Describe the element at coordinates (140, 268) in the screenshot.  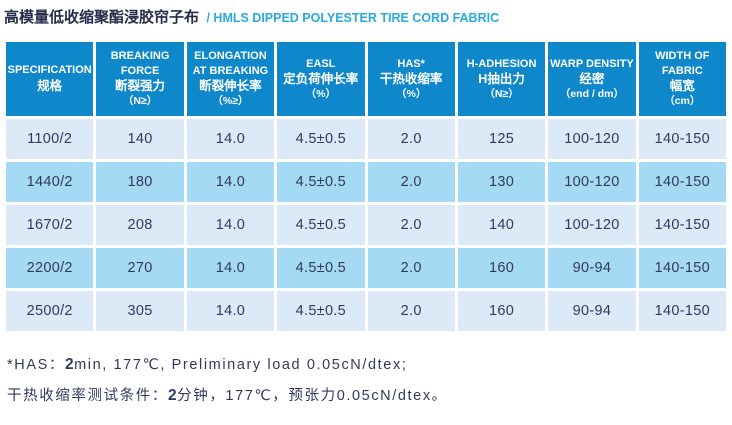
I see `table-cell: 270` at that location.